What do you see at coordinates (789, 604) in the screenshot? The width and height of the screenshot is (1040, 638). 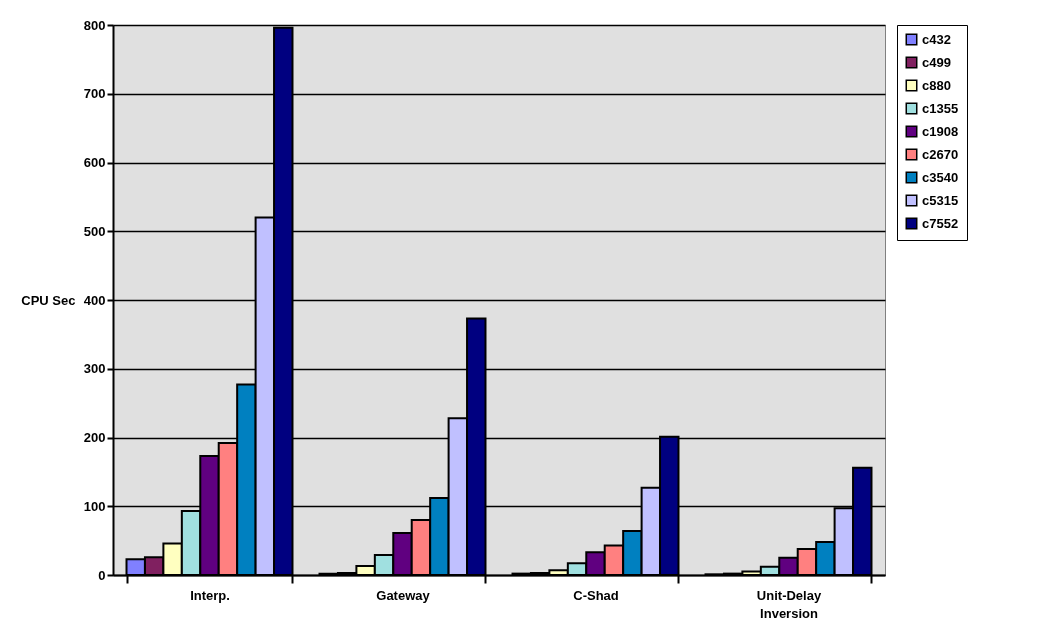 I see `x-tick-label: Unit-Delay Inversion` at bounding box center [789, 604].